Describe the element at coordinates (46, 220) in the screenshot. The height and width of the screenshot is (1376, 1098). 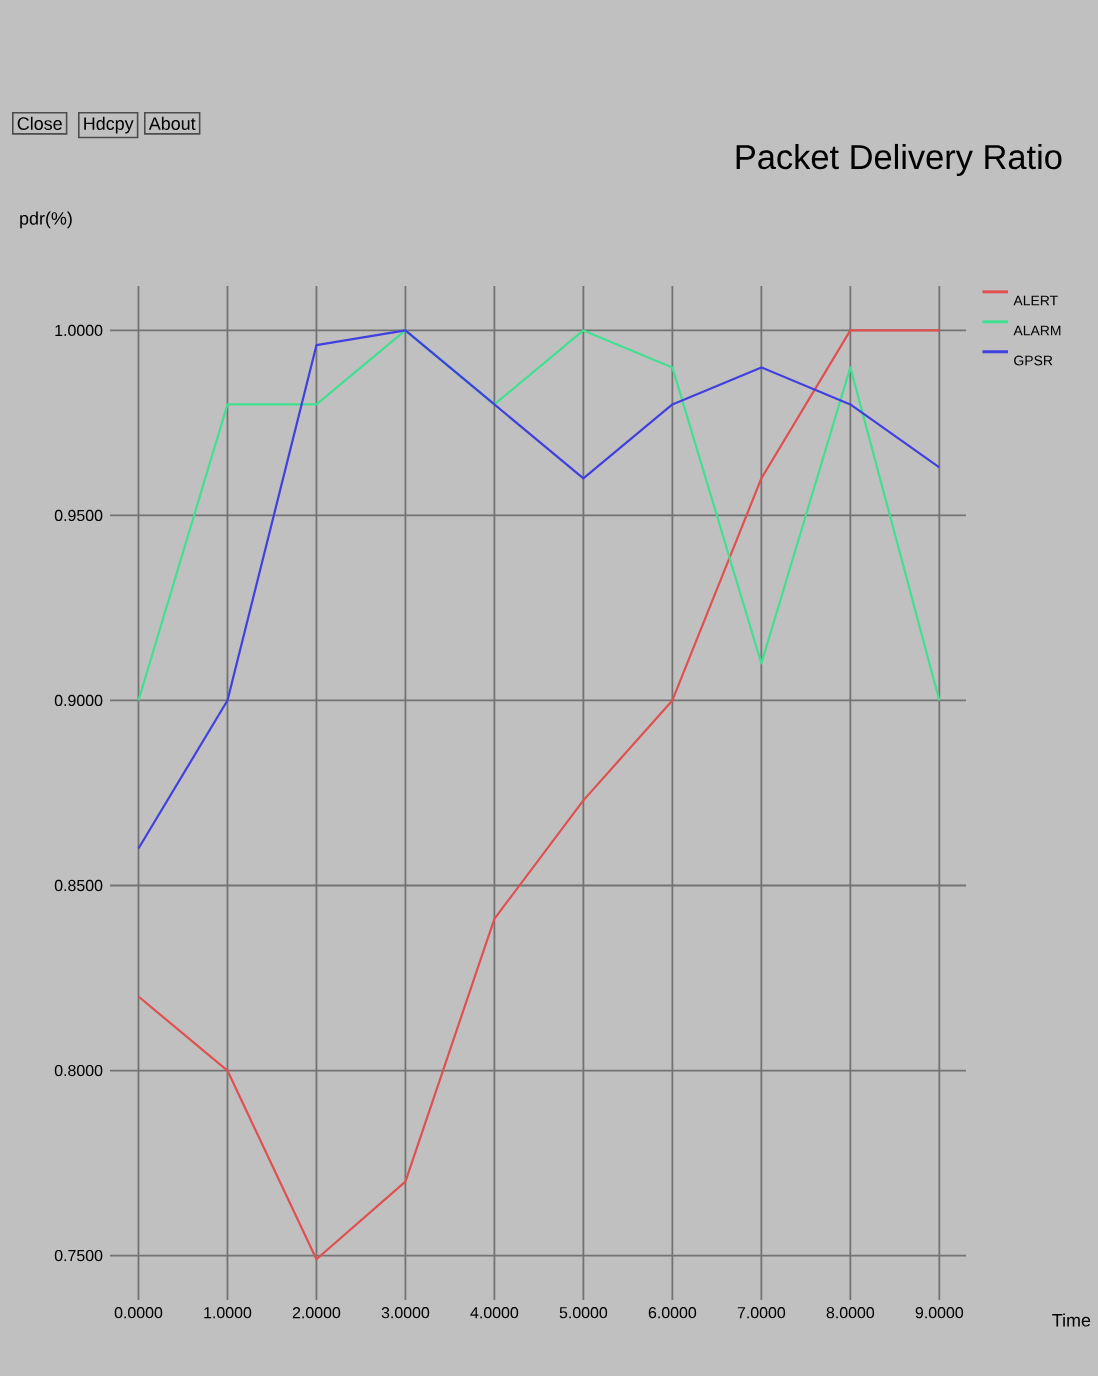
I see `y-axis-title: pdr(%)` at that location.